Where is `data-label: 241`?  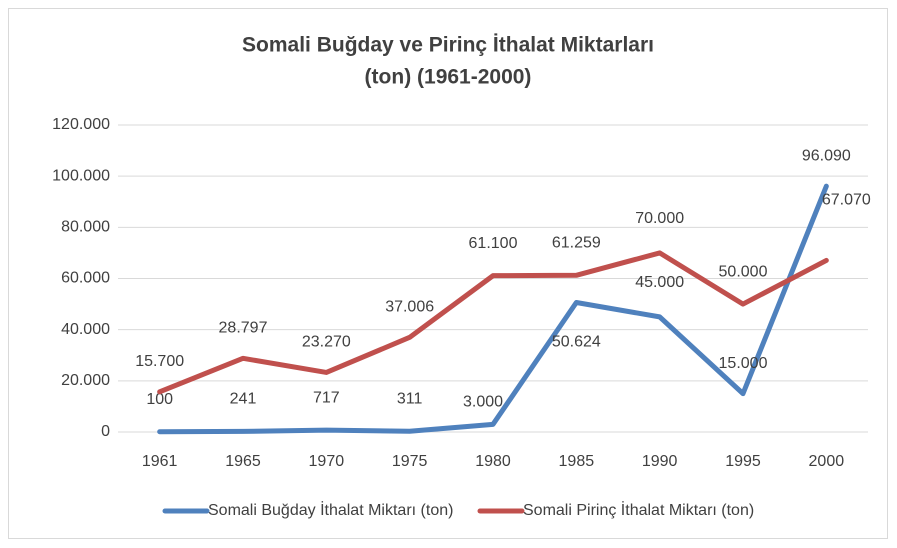
data-label: 241 is located at coordinates (243, 399).